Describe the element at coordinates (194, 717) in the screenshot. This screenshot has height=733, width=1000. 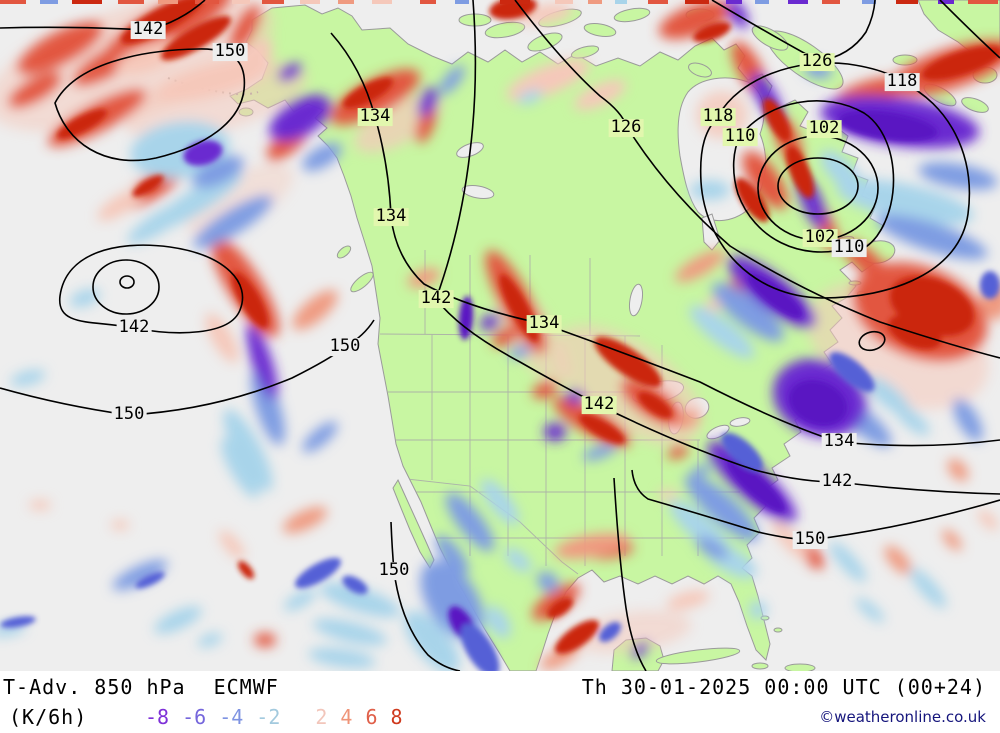
I see `legend-value: -6` at that location.